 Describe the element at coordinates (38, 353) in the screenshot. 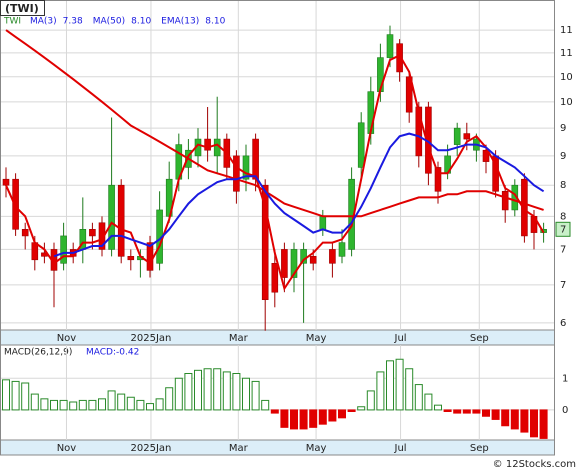

I see `macd-title: MACD(26,12,9)` at that location.